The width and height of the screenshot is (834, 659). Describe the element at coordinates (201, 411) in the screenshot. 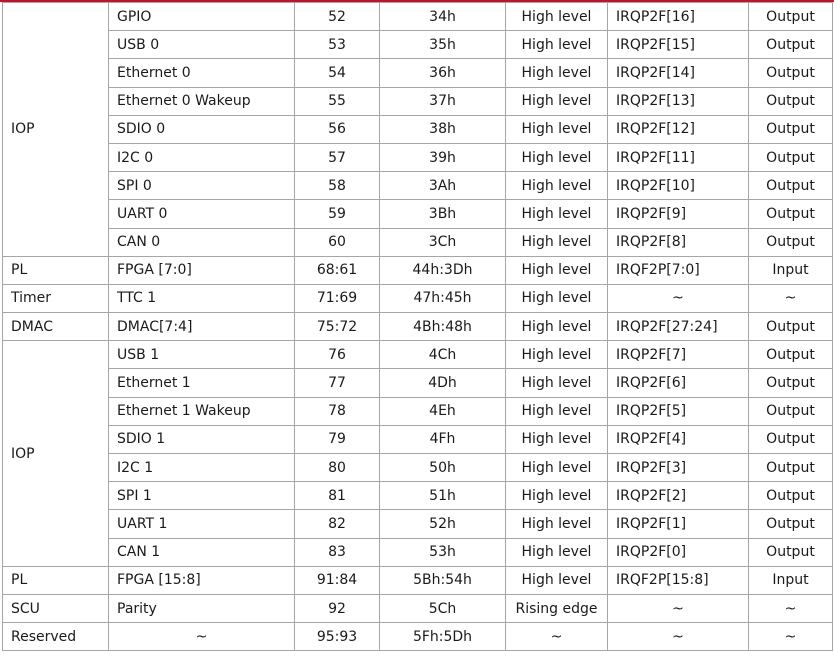

I see `device-cell: Ethernet 1 Wakeup` at that location.